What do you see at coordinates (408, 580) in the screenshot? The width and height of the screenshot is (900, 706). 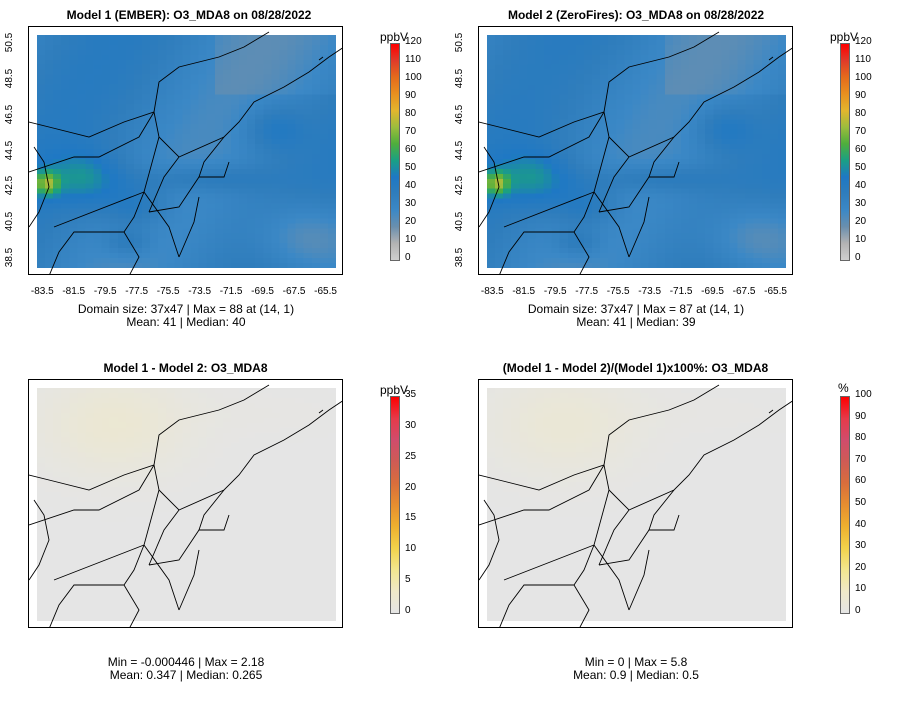 I see `colorbar-tick-label: 5` at bounding box center [408, 580].